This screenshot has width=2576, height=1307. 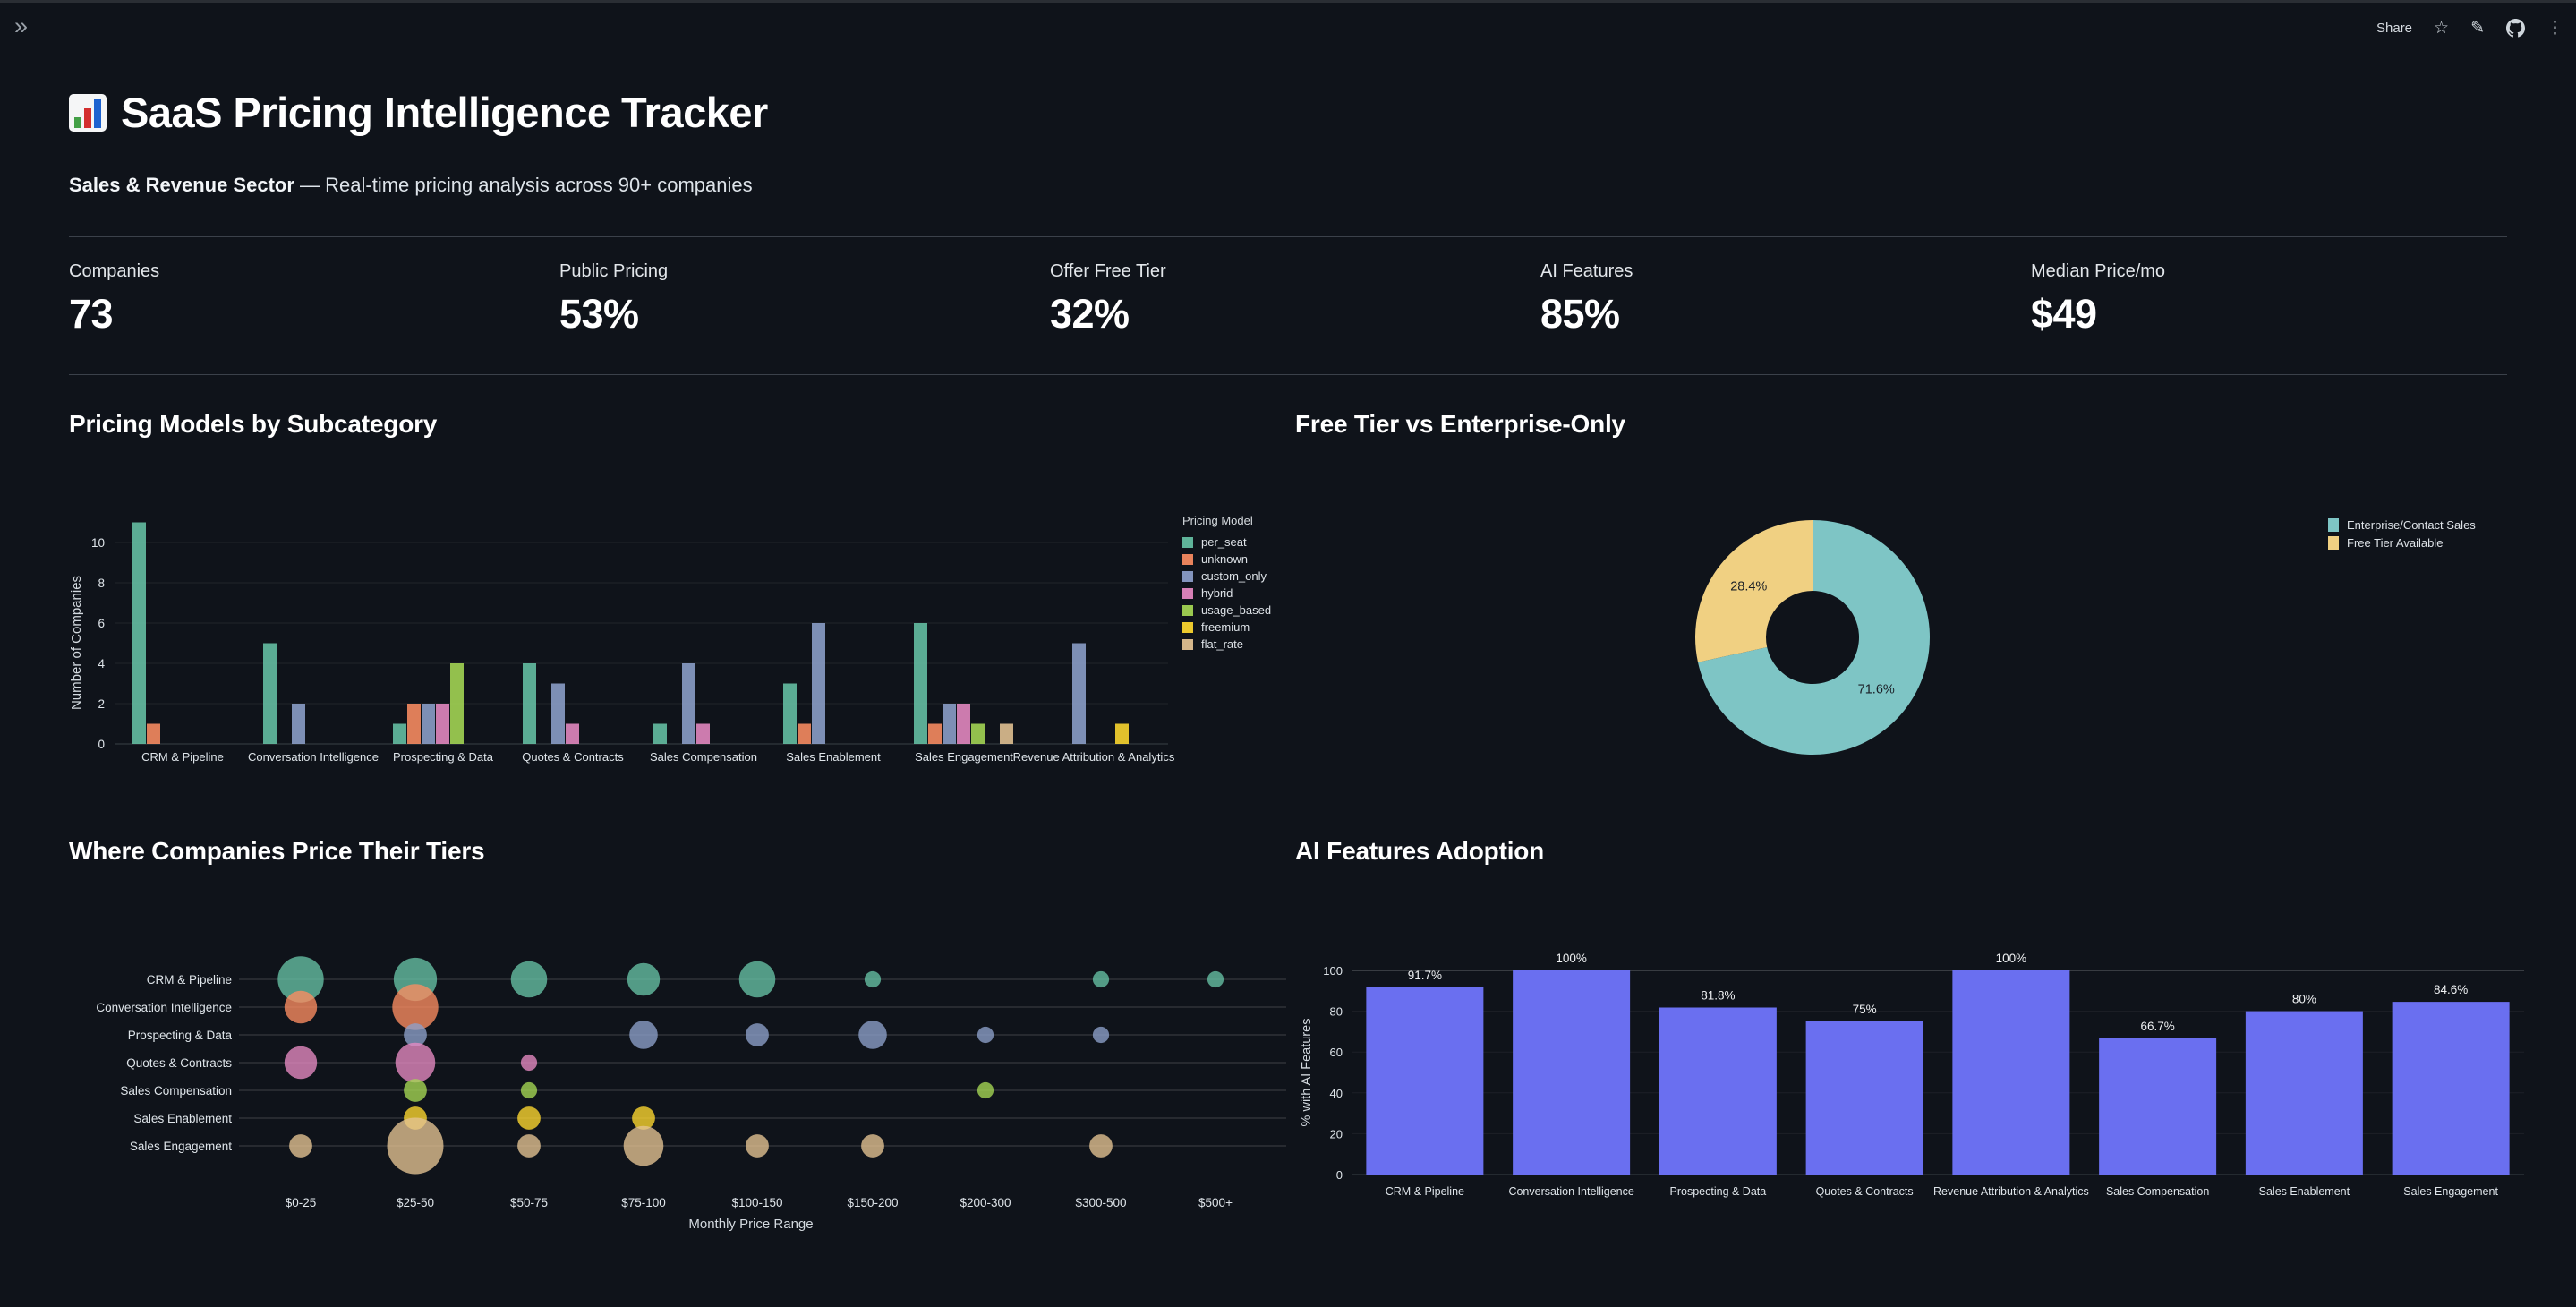 I want to click on pencil-icon: ✎, so click(x=2477, y=28).